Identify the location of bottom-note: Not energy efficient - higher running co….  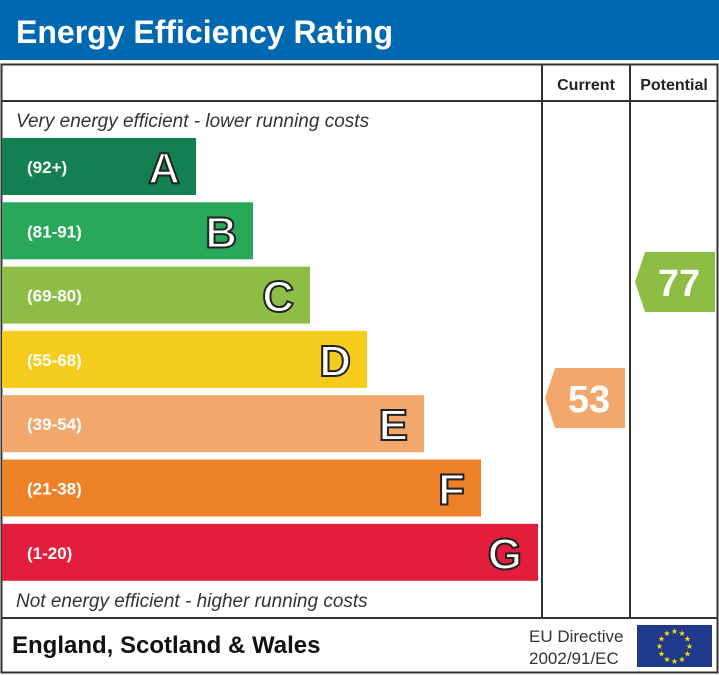
(192, 601).